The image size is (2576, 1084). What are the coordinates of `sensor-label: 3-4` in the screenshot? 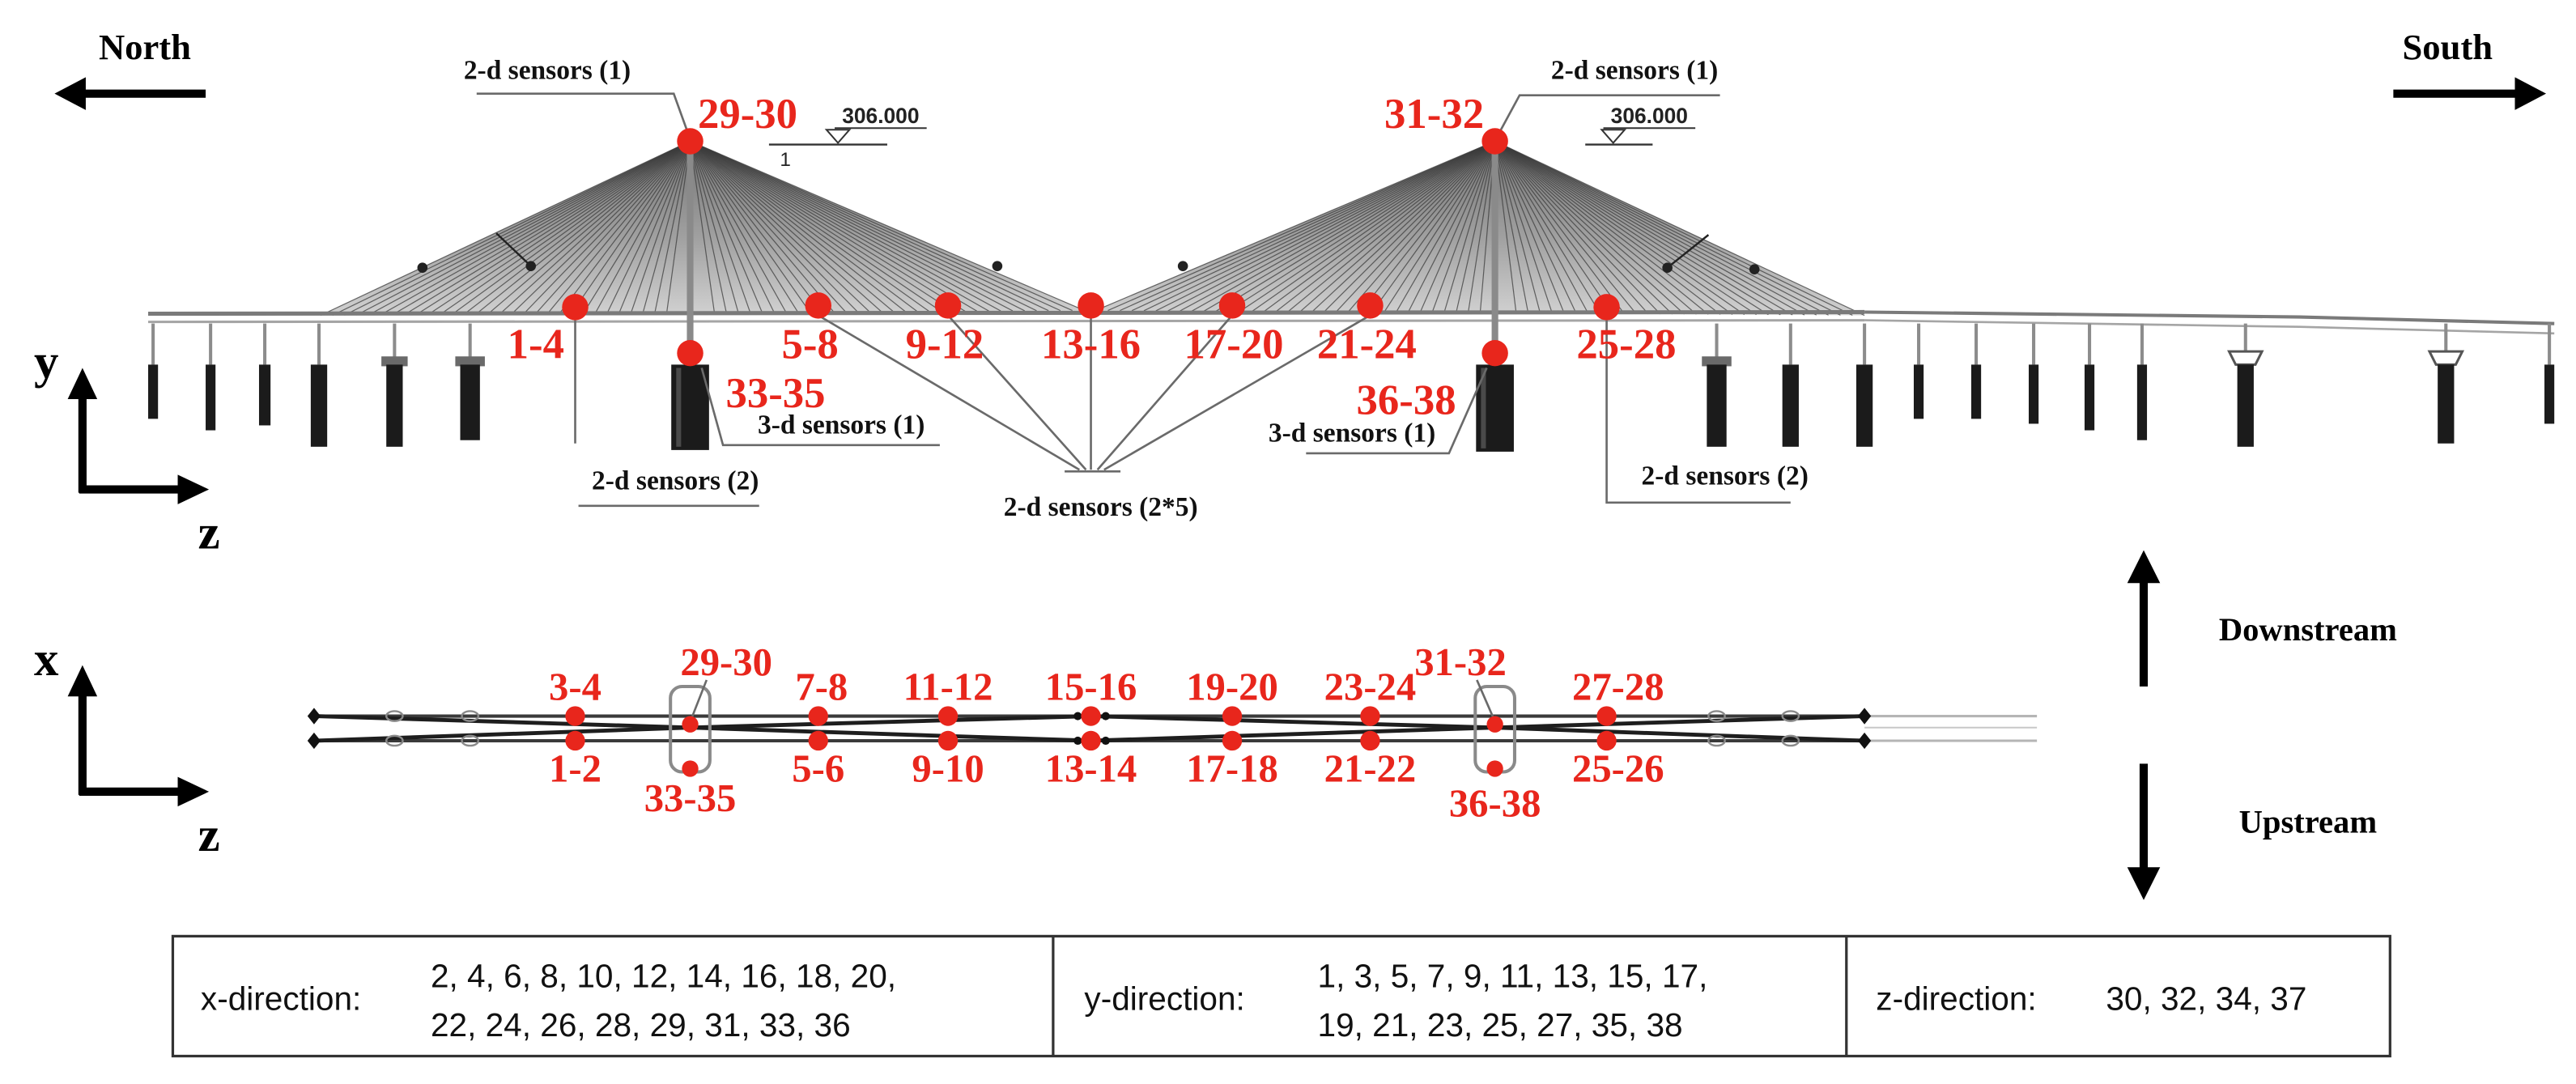 It's located at (575, 686).